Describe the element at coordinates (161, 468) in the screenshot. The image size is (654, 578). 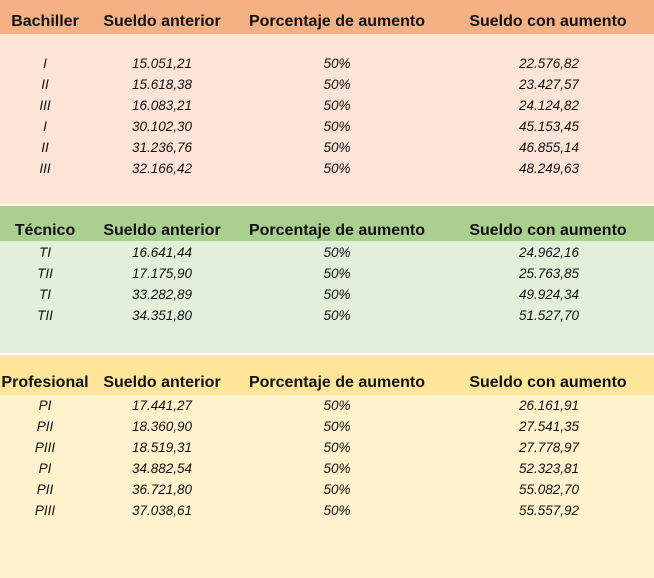
I see `cell-sueldo-anterior: 34.882,54` at that location.